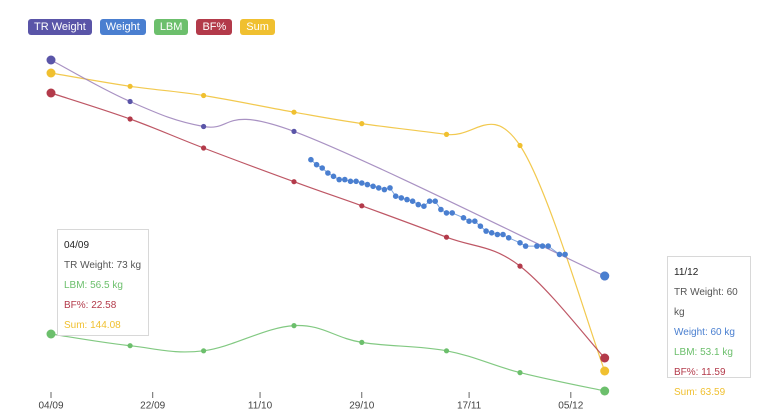  I want to click on x-tick-label: 05/12, so click(570, 405).